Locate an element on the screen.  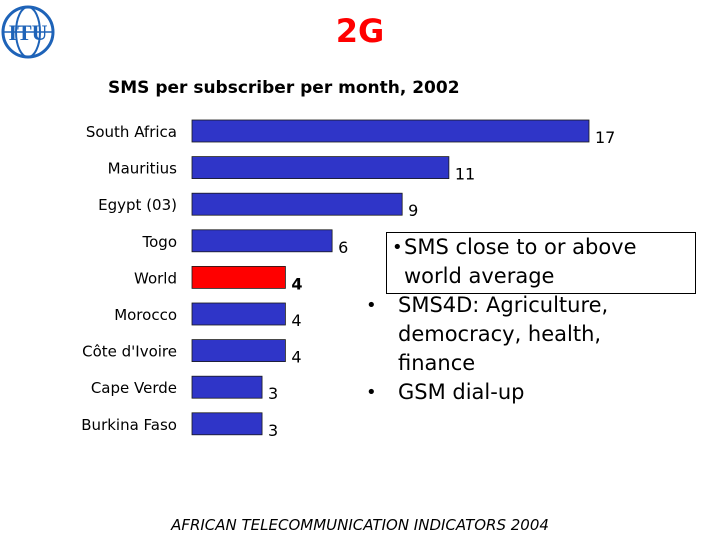
bullet-item: • GSM dial-up is located at coordinates (524, 392).